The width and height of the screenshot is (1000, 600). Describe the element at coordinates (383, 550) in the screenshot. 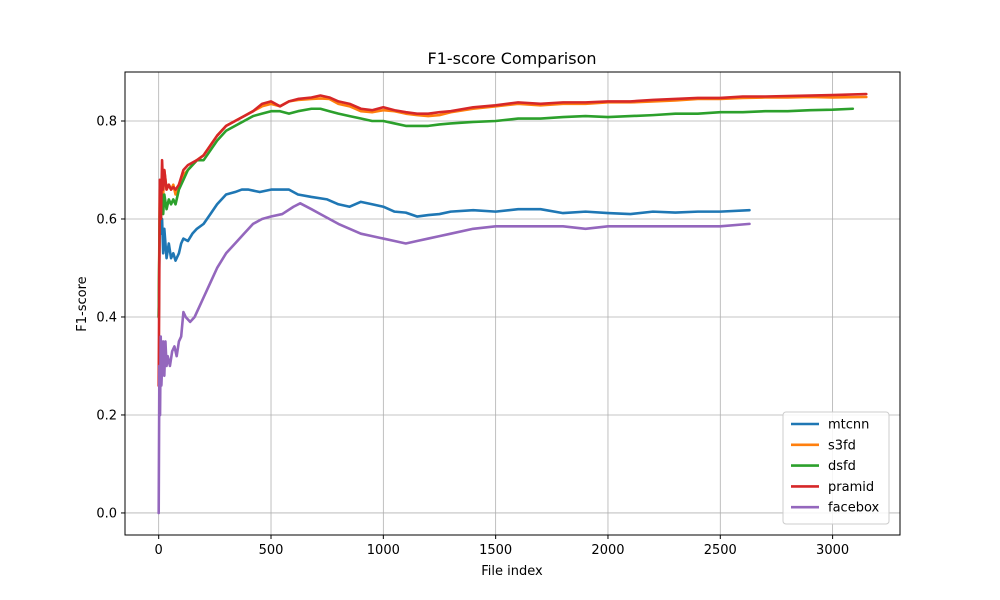

I see `x-tick-label: 1000` at that location.